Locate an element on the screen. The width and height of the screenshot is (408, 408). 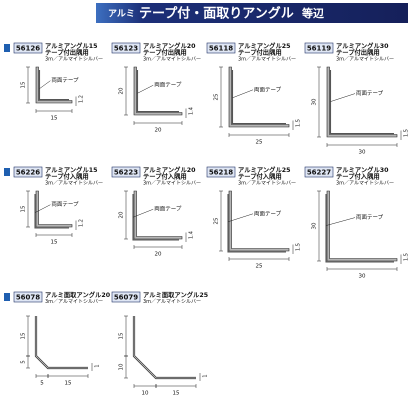
product-code: 56079 is located at coordinates (126, 298).